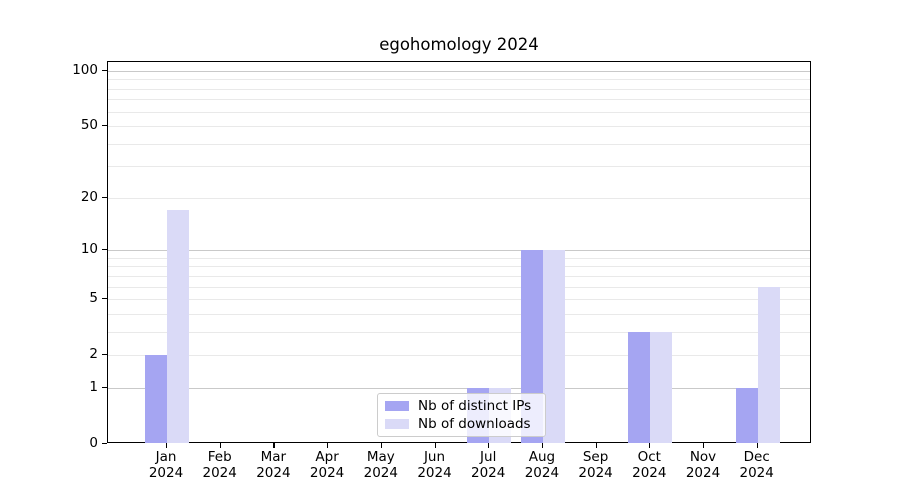 This screenshot has height=500, width=900. I want to click on y-tick-label-10: 10, so click(89, 249).